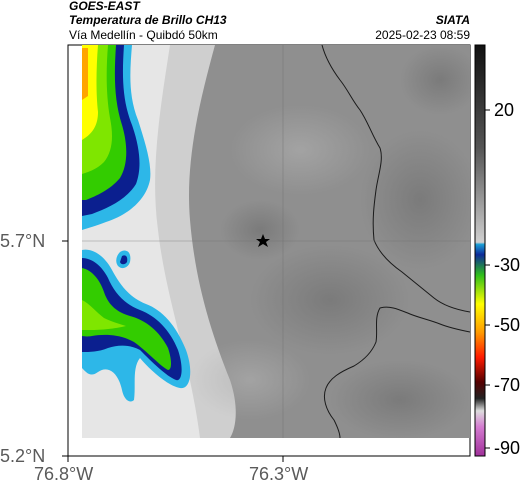 The image size is (526, 491). I want to click on colorbar-label: -70, so click(507, 385).